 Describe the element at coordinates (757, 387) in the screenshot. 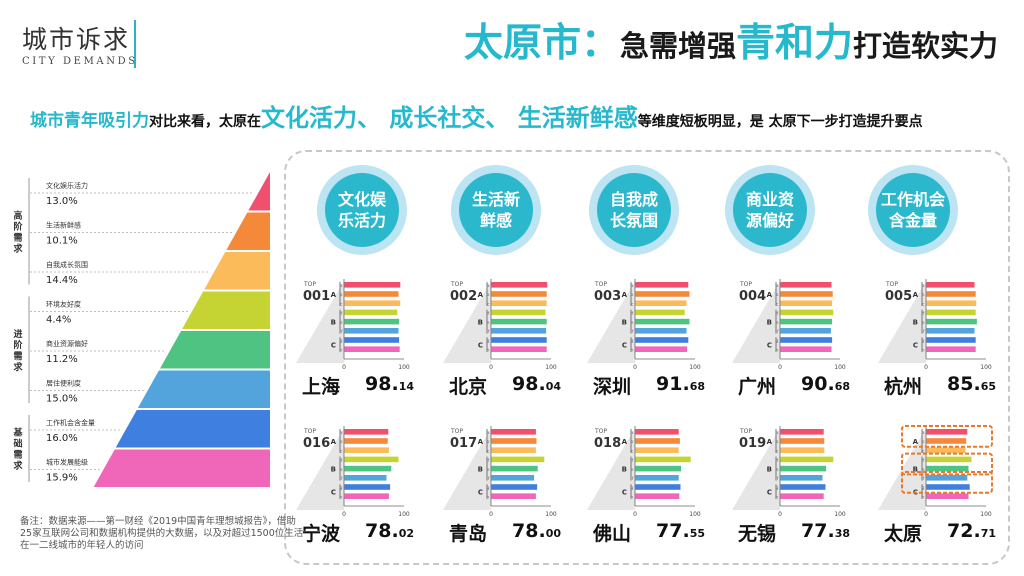

I see `city-name: 广州` at that location.